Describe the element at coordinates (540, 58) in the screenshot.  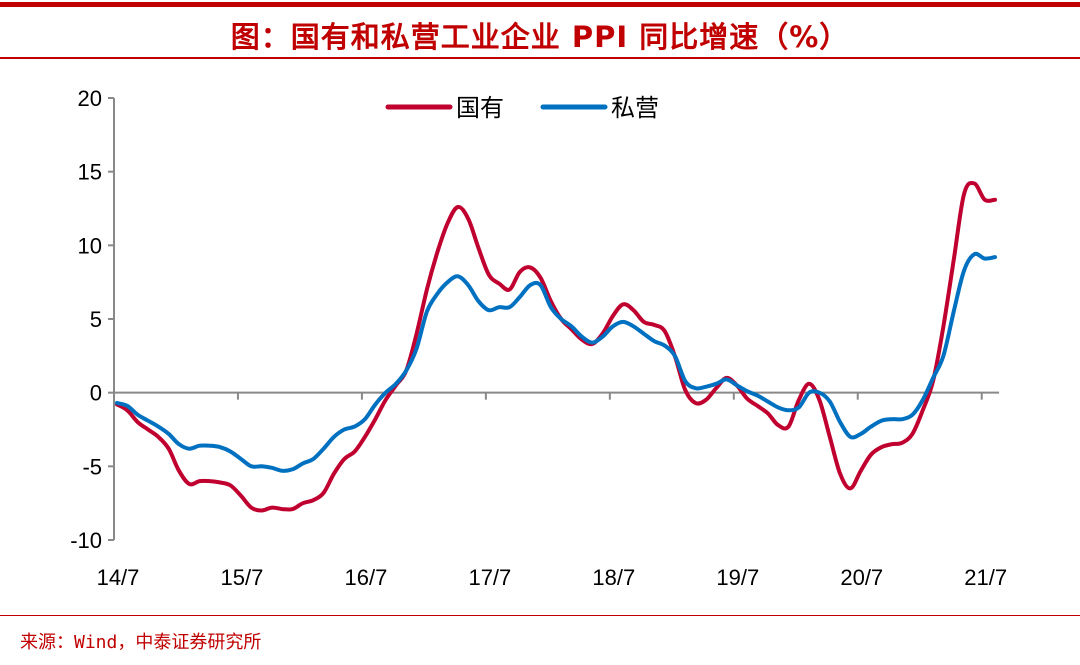
I see `title-divider` at that location.